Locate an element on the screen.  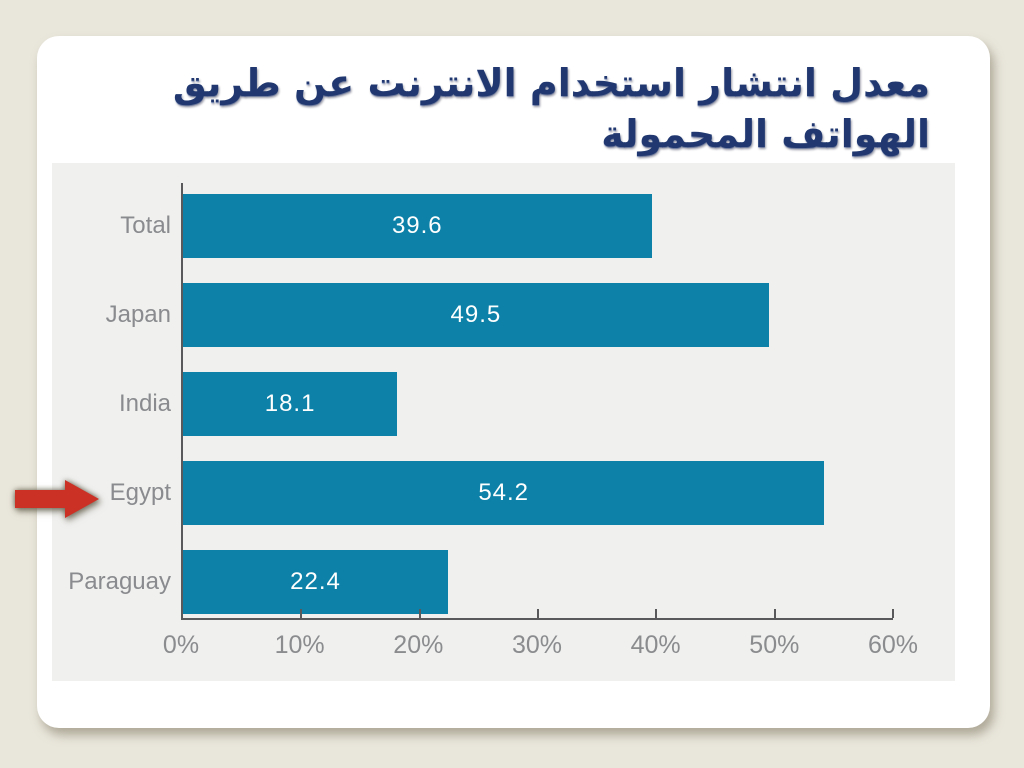
bar-japan: 49.5 is located at coordinates (476, 315).